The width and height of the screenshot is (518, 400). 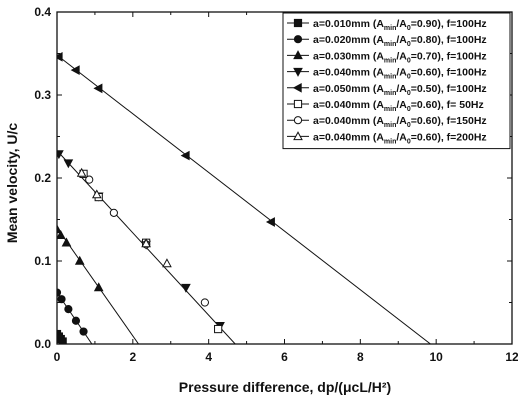 What do you see at coordinates (400, 122) in the screenshot?
I see `legend-label: a=0.040mm (Amin/A0=0.60), f=150Hz` at bounding box center [400, 122].